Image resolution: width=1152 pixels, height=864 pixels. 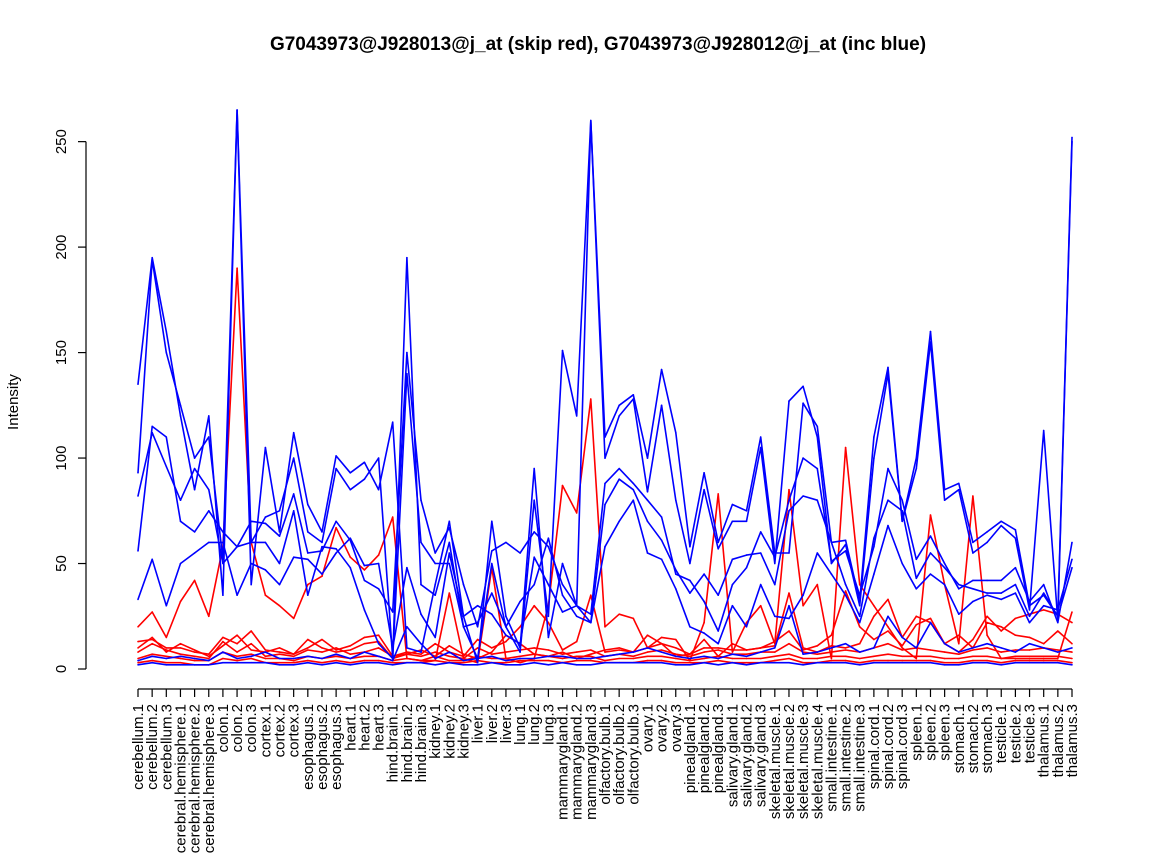 I want to click on x-tick-label: cortex.2, so click(x=280, y=730).